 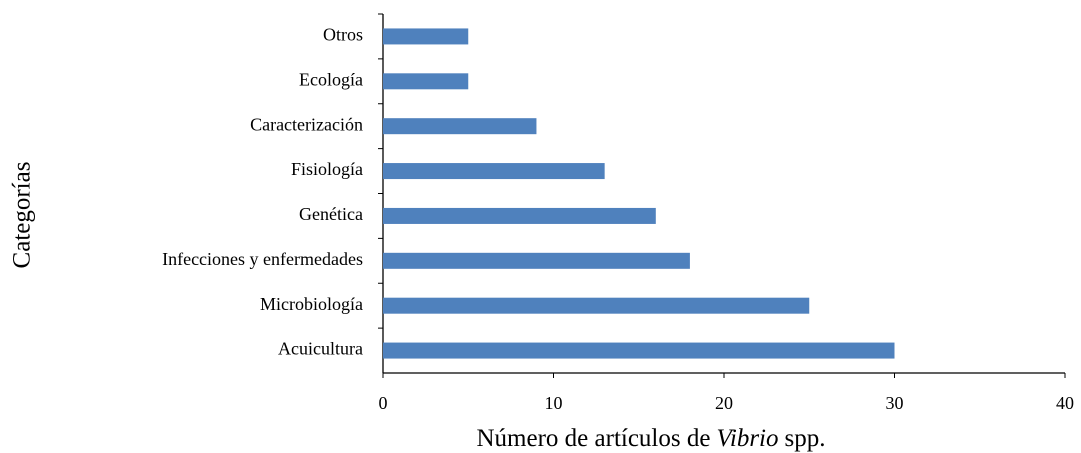 What do you see at coordinates (724, 403) in the screenshot?
I see `x-tick-label: 20` at bounding box center [724, 403].